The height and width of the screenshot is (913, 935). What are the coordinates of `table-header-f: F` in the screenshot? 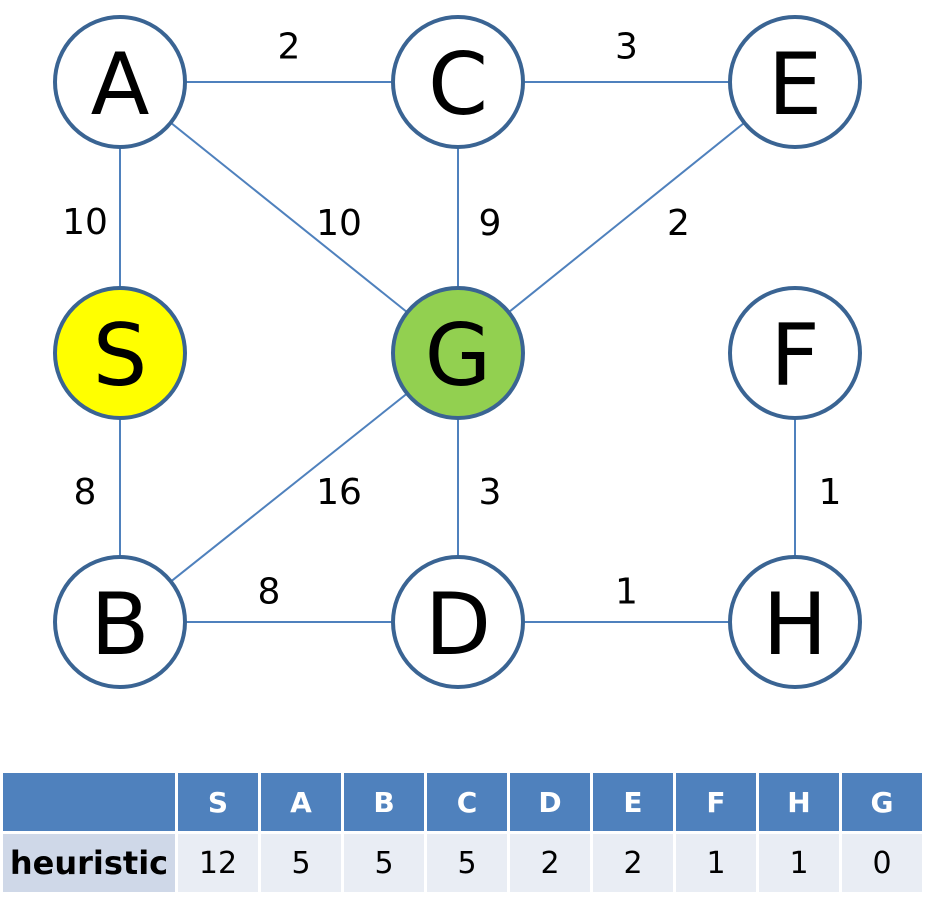 It's located at (716, 802).